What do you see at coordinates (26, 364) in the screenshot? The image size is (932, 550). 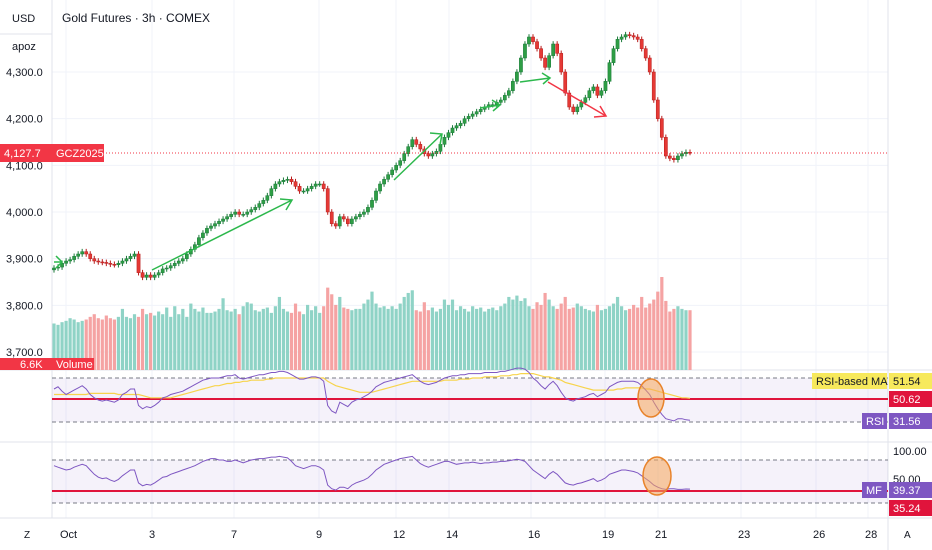 I see `volume-value-tag` at bounding box center [26, 364].